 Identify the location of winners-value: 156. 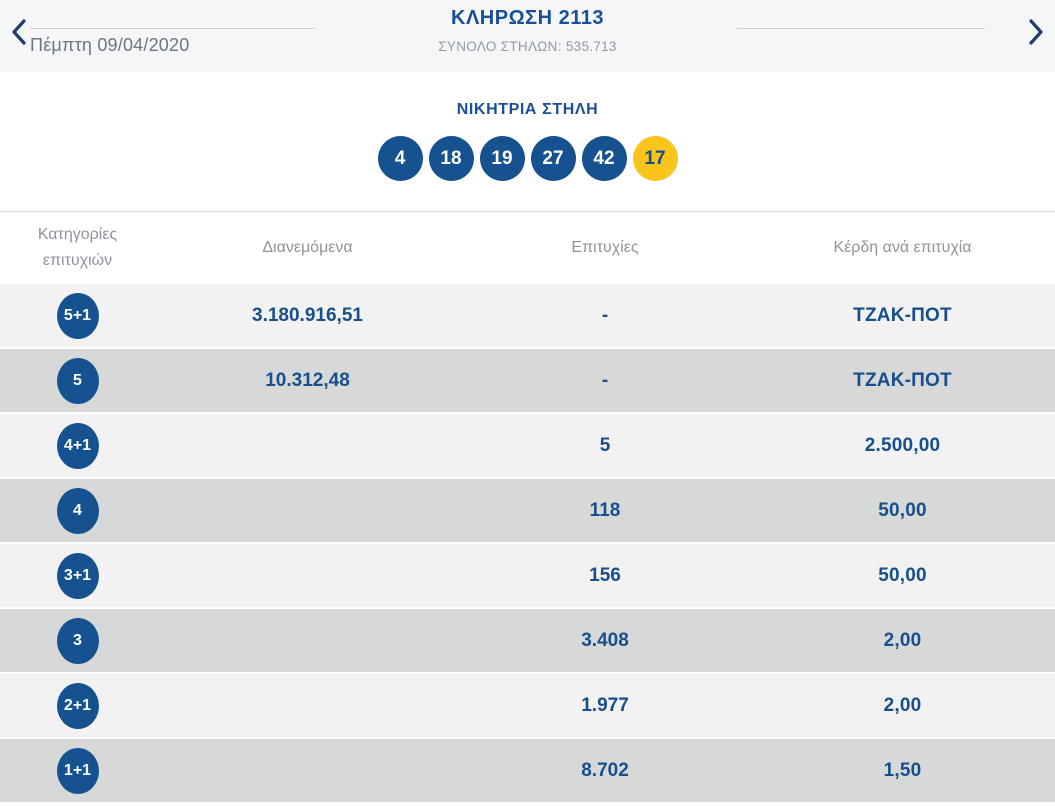
(605, 575).